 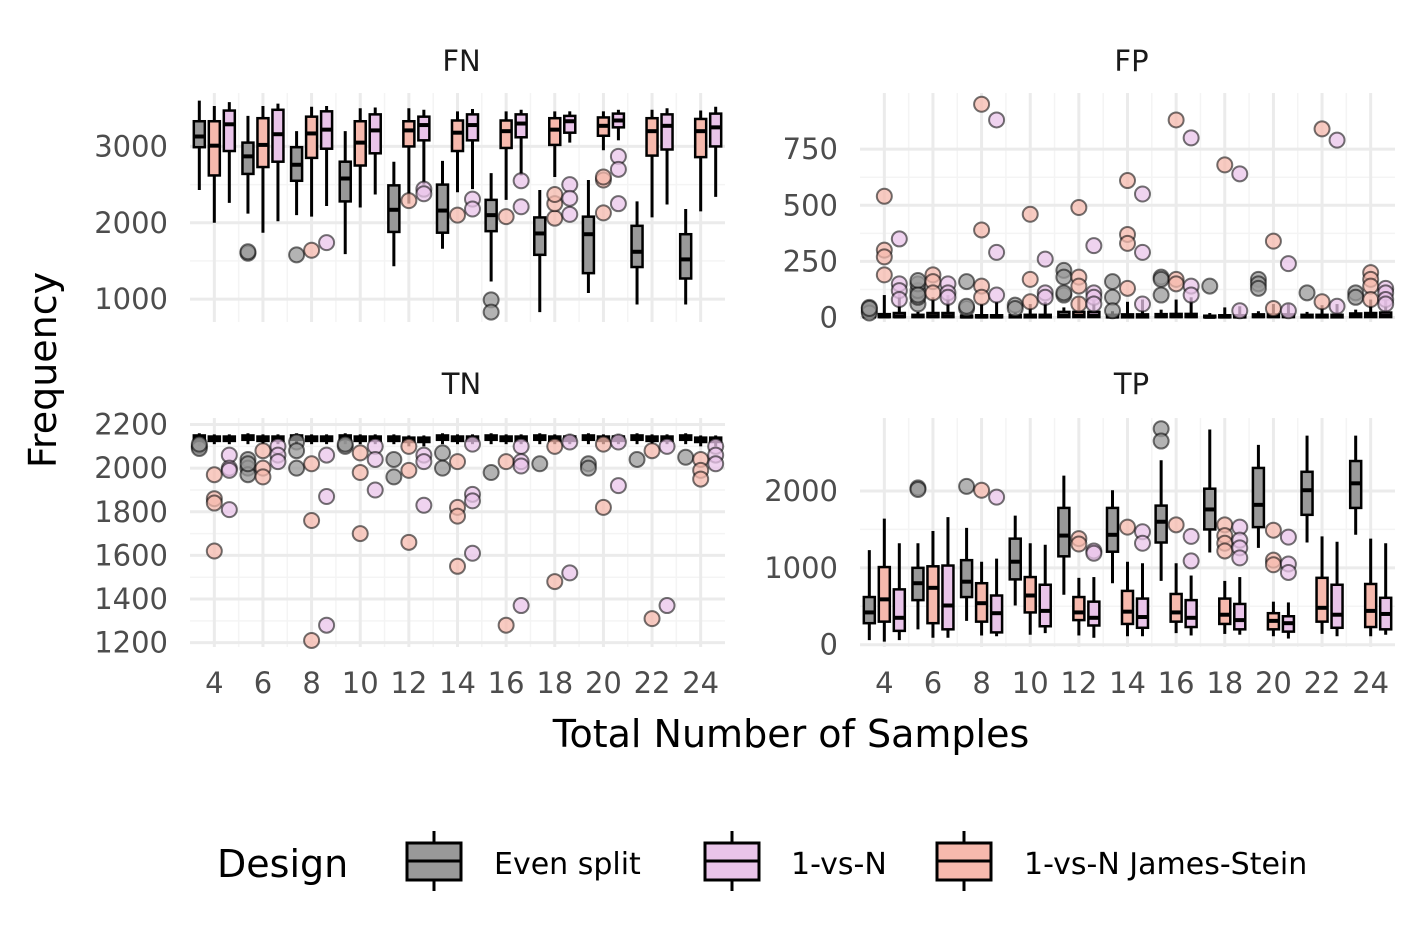 What do you see at coordinates (311, 683) in the screenshot?
I see `x-tick-label: 8` at bounding box center [311, 683].